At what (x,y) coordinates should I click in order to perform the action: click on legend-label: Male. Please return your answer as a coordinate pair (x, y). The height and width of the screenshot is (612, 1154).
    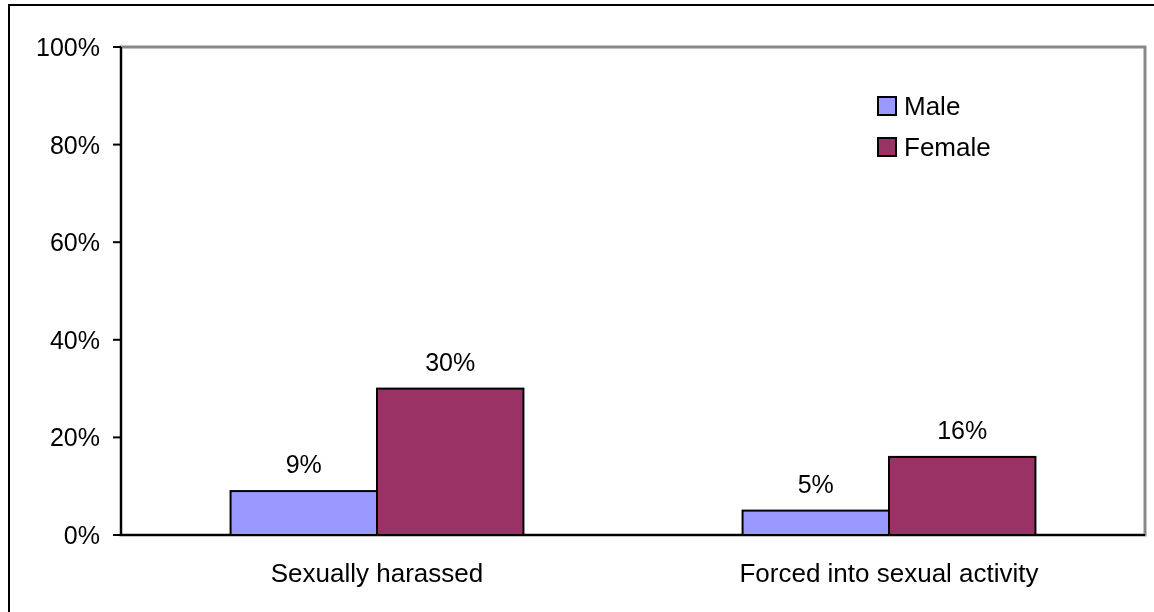
    Looking at the image, I should click on (932, 106).